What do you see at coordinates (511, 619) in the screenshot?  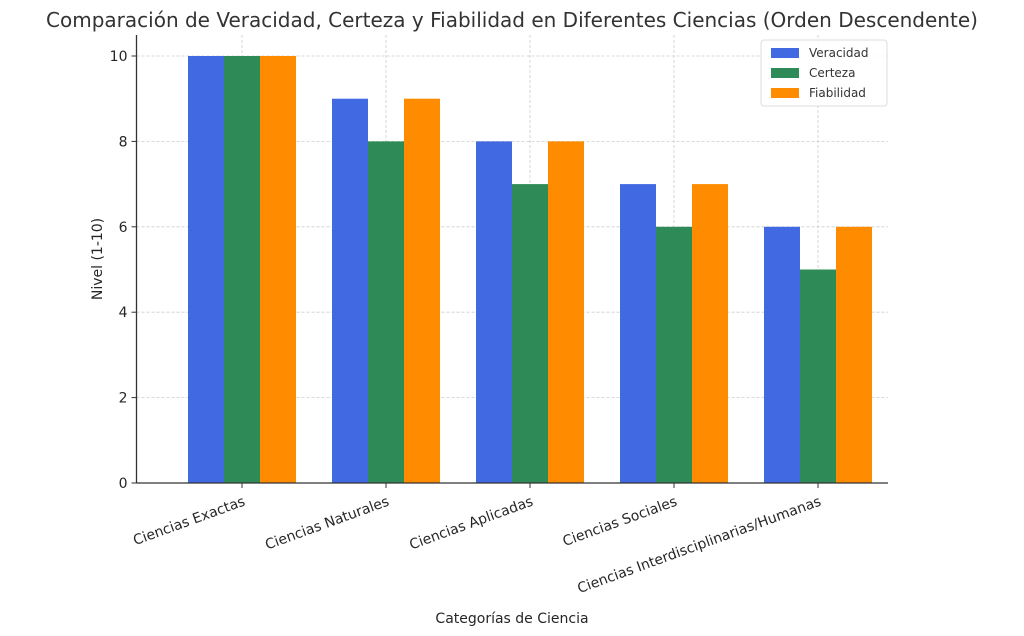 I see `x-axis-label: Categorías de Ciencia` at bounding box center [511, 619].